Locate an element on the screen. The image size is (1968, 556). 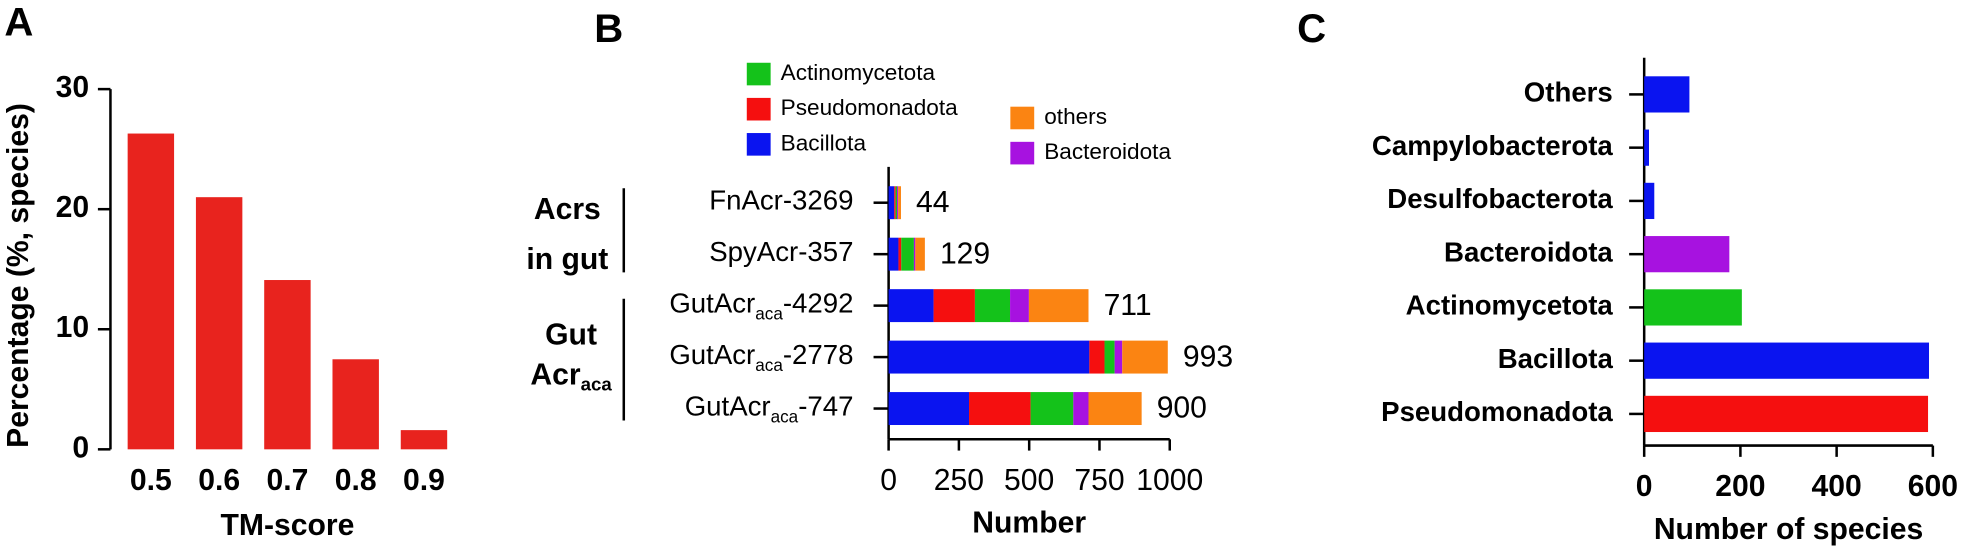
y-tick-label: GutAcraca-4292 is located at coordinates (761, 305).